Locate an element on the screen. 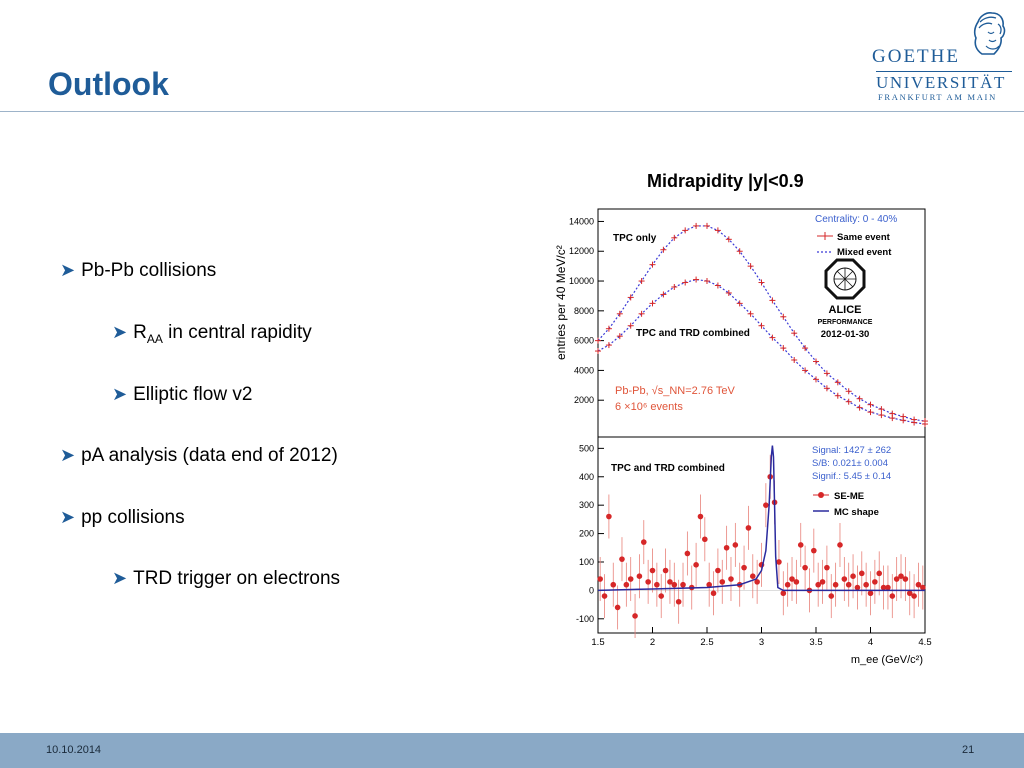  top-ytick-label: 12000 is located at coordinates (581, 251).